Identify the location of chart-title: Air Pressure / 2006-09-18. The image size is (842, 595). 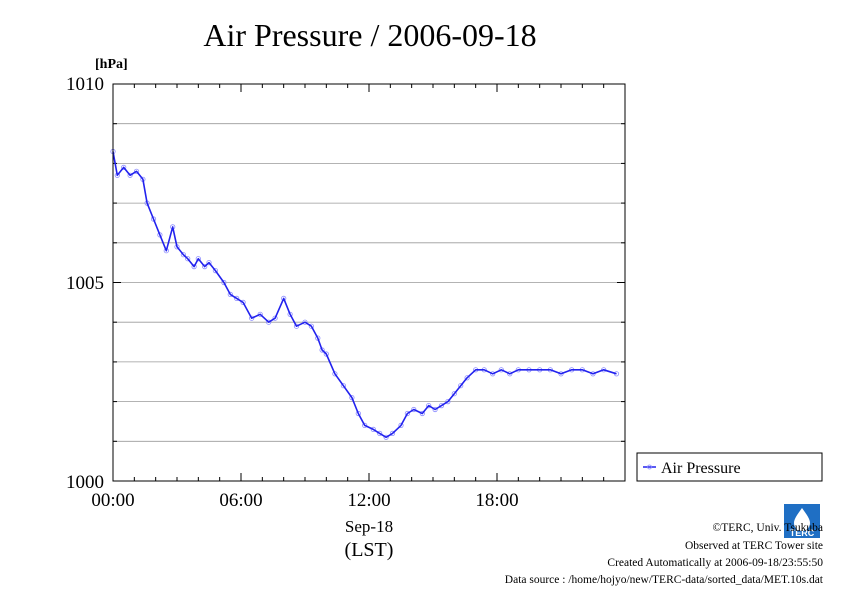
(369, 35).